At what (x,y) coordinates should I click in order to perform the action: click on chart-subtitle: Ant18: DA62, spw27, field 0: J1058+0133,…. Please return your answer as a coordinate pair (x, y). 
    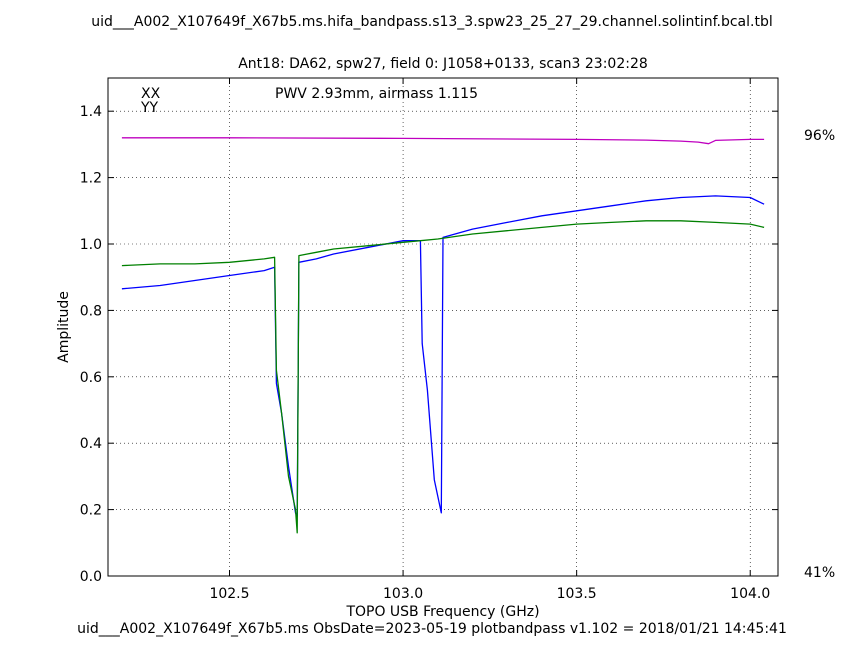
    Looking at the image, I should click on (443, 64).